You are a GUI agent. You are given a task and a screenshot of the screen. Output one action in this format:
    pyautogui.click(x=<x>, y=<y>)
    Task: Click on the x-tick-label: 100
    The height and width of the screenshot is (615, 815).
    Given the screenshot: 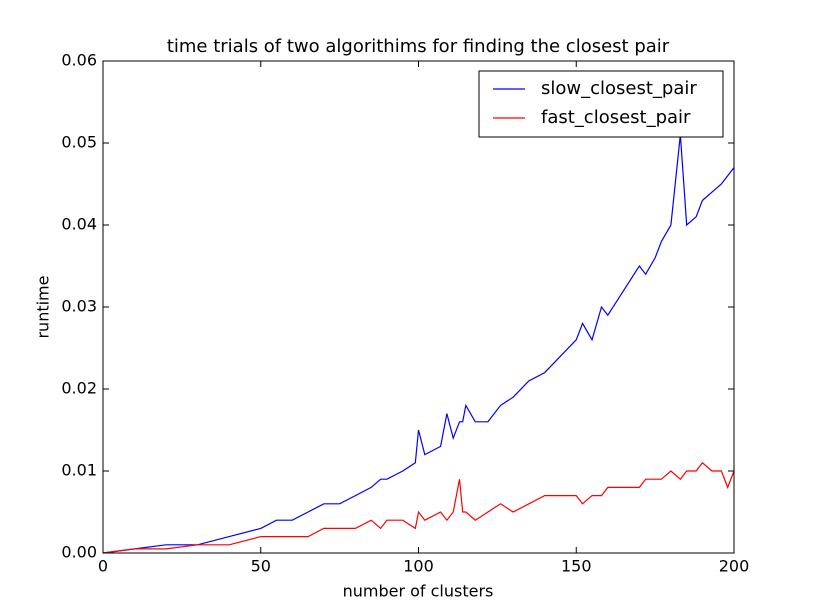 What is the action you would take?
    pyautogui.click(x=418, y=566)
    